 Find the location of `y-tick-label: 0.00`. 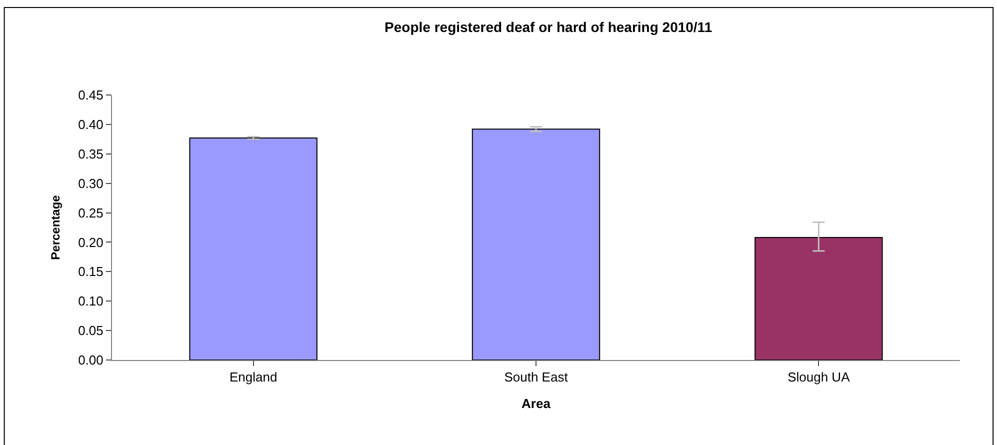

y-tick-label: 0.00 is located at coordinates (91, 360).